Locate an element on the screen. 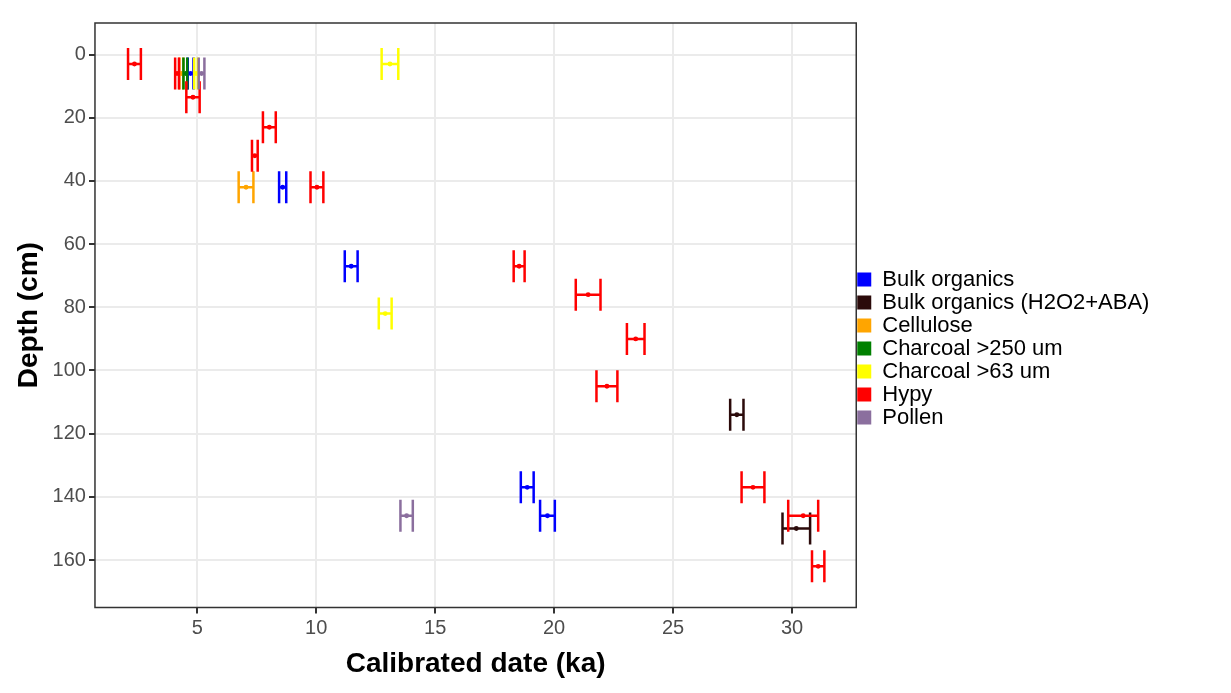 The image size is (1231, 693). y-tick-label: 120 is located at coordinates (69, 432).